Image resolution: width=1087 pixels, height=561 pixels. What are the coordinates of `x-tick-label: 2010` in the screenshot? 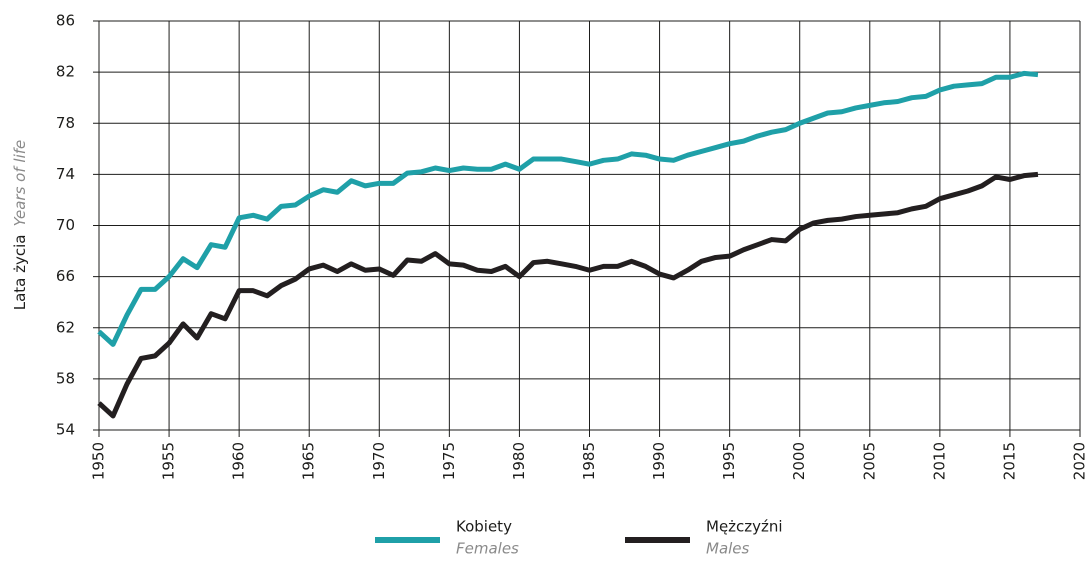 It's located at (939, 461).